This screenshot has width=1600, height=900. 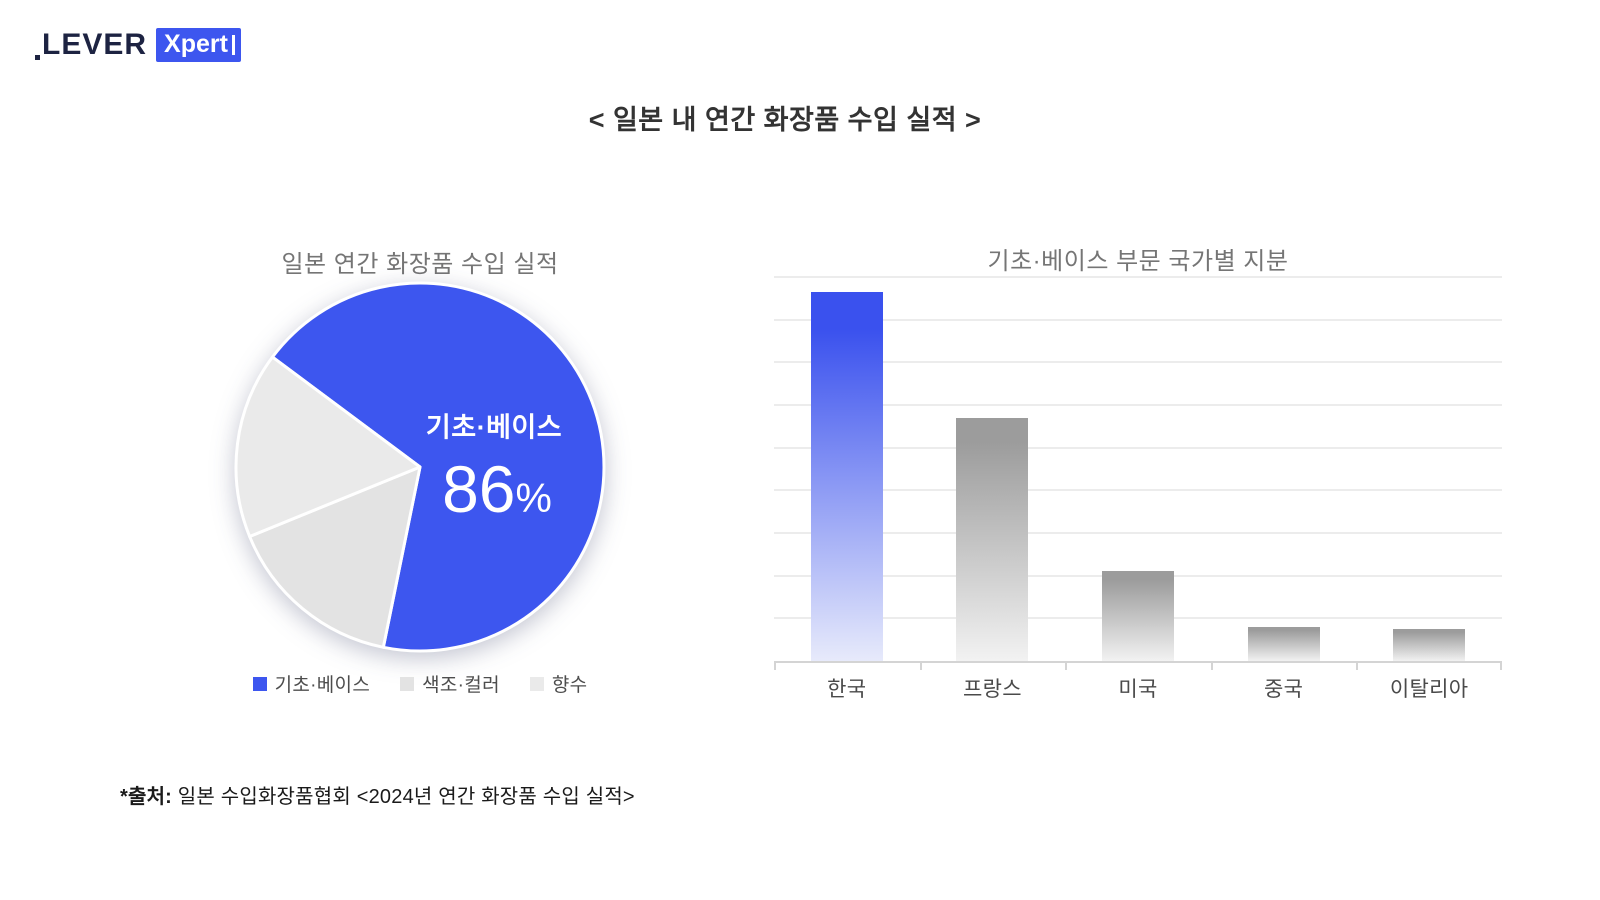 I want to click on legend-label: 색조·컬러, so click(x=461, y=685).